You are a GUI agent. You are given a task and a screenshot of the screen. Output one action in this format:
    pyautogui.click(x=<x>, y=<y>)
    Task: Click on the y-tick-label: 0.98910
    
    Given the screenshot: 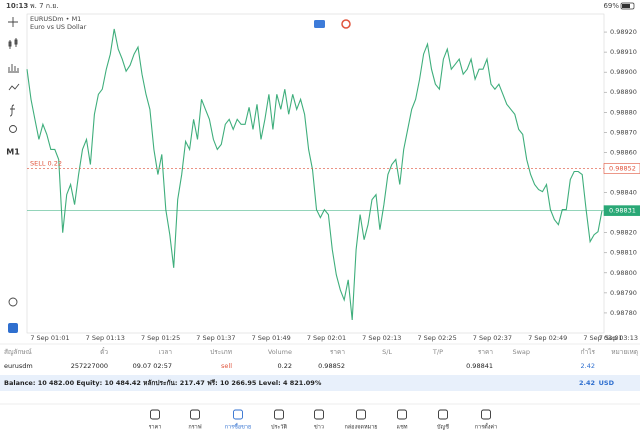 What is the action you would take?
    pyautogui.click(x=623, y=52)
    